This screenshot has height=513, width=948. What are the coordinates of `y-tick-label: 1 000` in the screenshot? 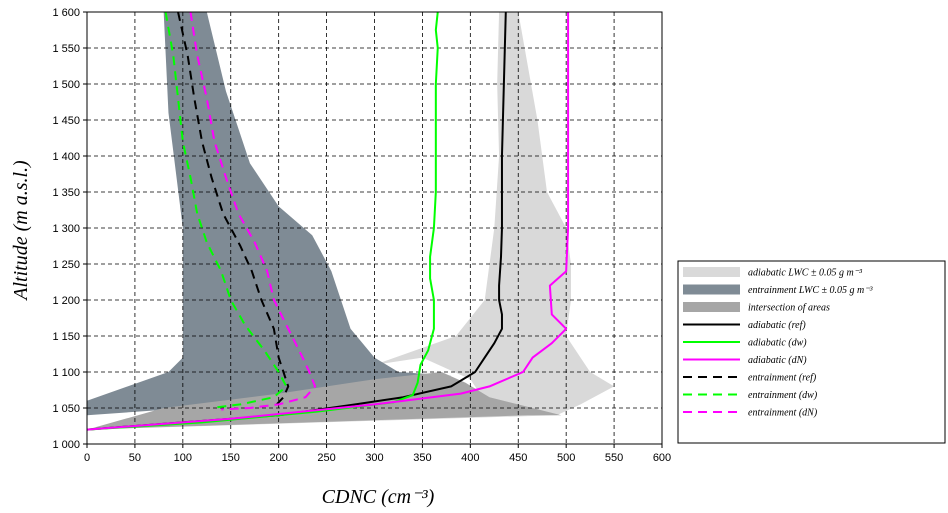 It's located at (66, 445).